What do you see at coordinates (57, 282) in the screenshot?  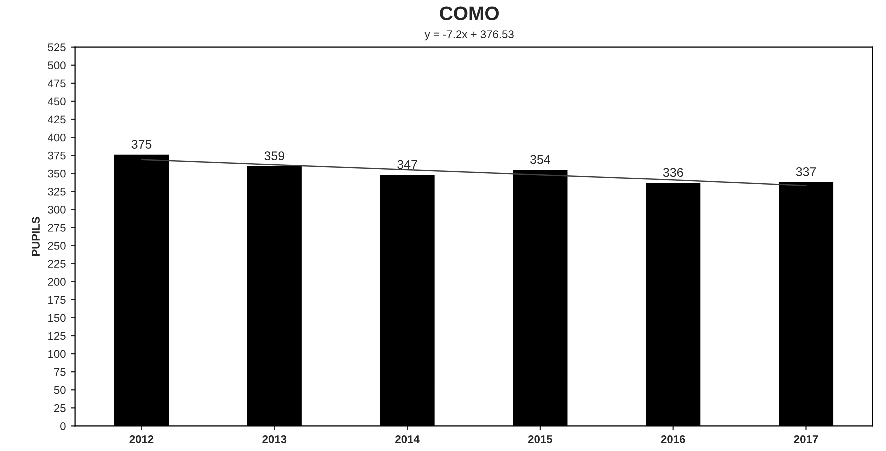 I see `y-tick-label: 200` at bounding box center [57, 282].